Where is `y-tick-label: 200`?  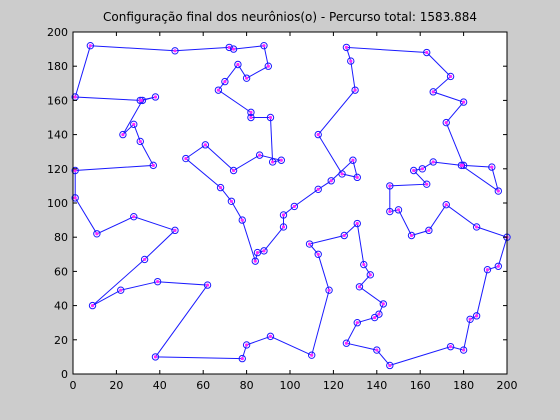 y-tick-label: 200 is located at coordinates (57, 32).